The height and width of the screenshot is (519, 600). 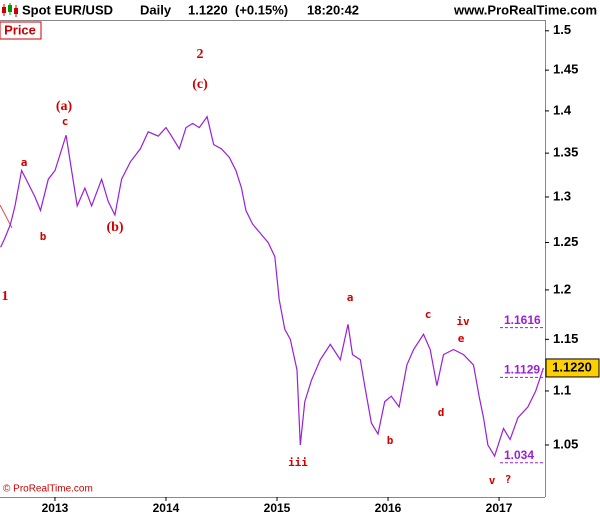 I want to click on x-tick-label: 2017, so click(x=499, y=508).